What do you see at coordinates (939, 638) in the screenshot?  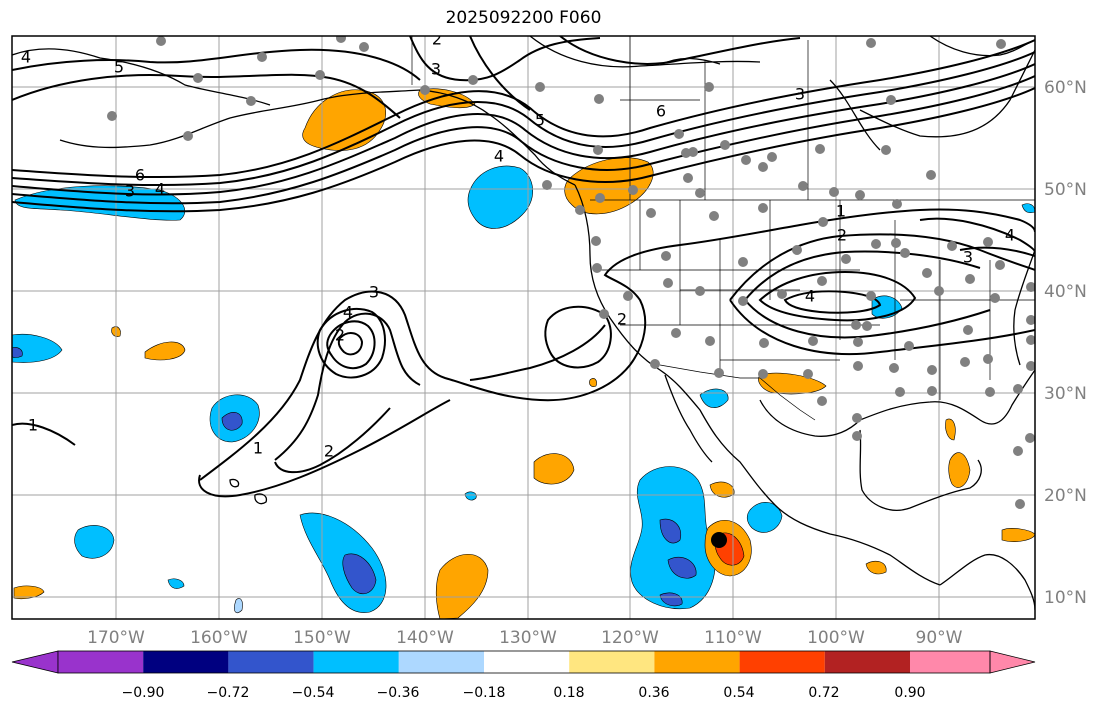 I see `lon-label: 90°W` at bounding box center [939, 638].